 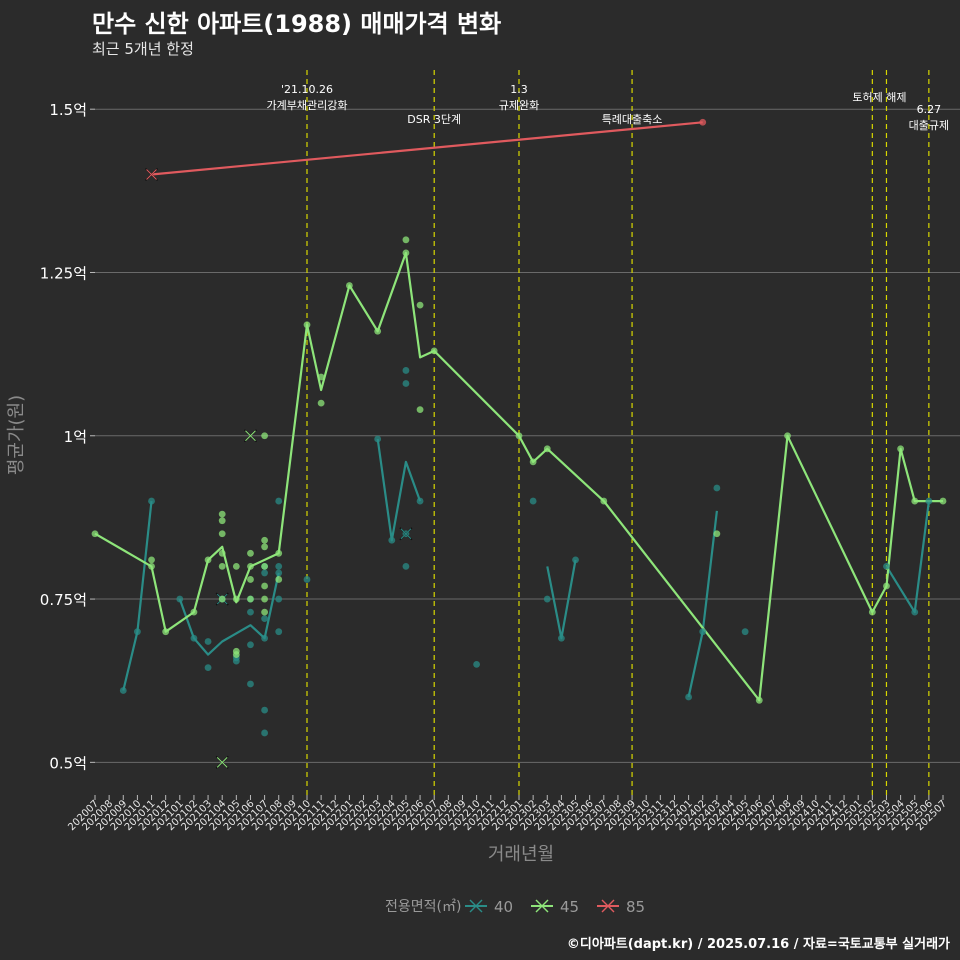 What do you see at coordinates (68, 763) in the screenshot?
I see `y-tick-label: 0.5억` at bounding box center [68, 763].